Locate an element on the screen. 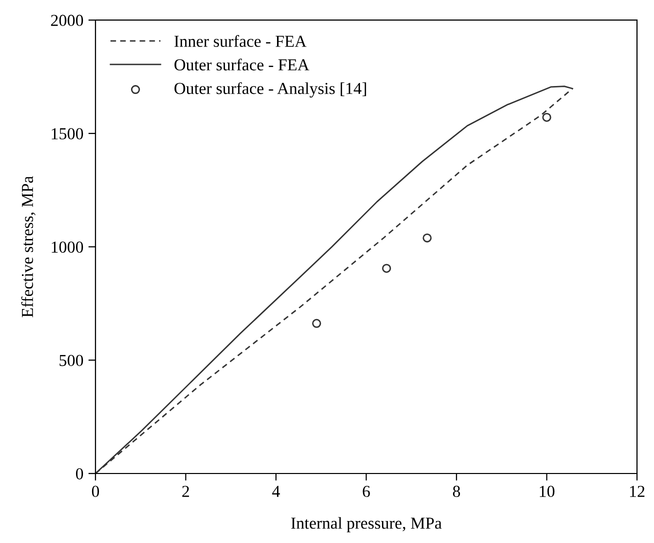 The image size is (654, 543). y-axis-title: Effective stress, MPa is located at coordinates (28, 247).